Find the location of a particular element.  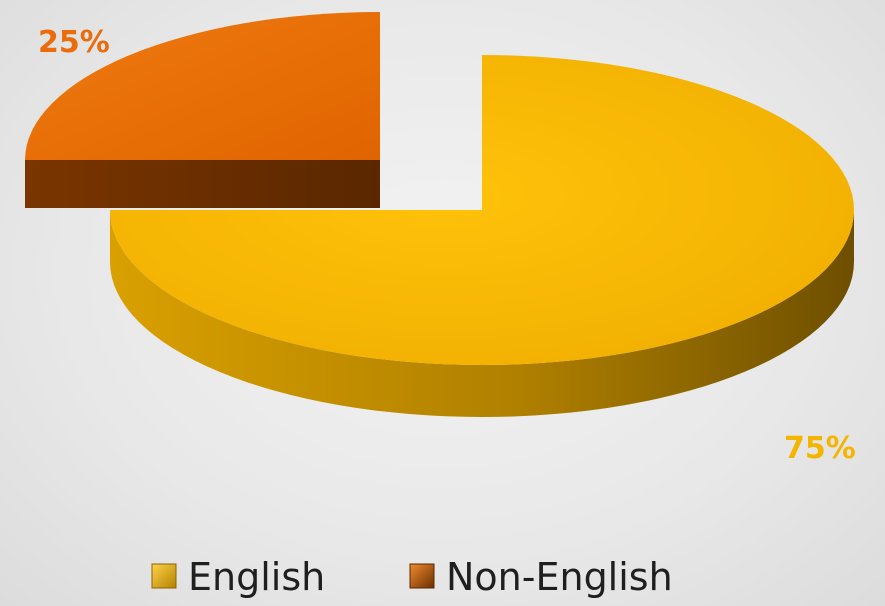

legend-swatch-non-english is located at coordinates (422, 576).